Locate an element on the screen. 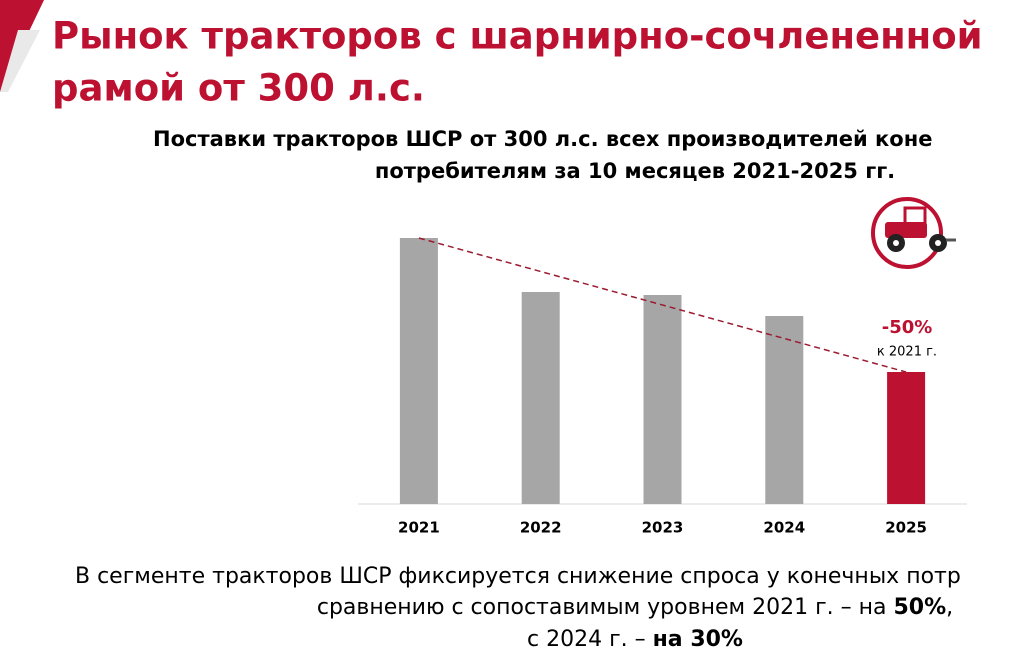  page-title: Рынок тракторов с шарнирно-сочлененной is located at coordinates (517, 36).